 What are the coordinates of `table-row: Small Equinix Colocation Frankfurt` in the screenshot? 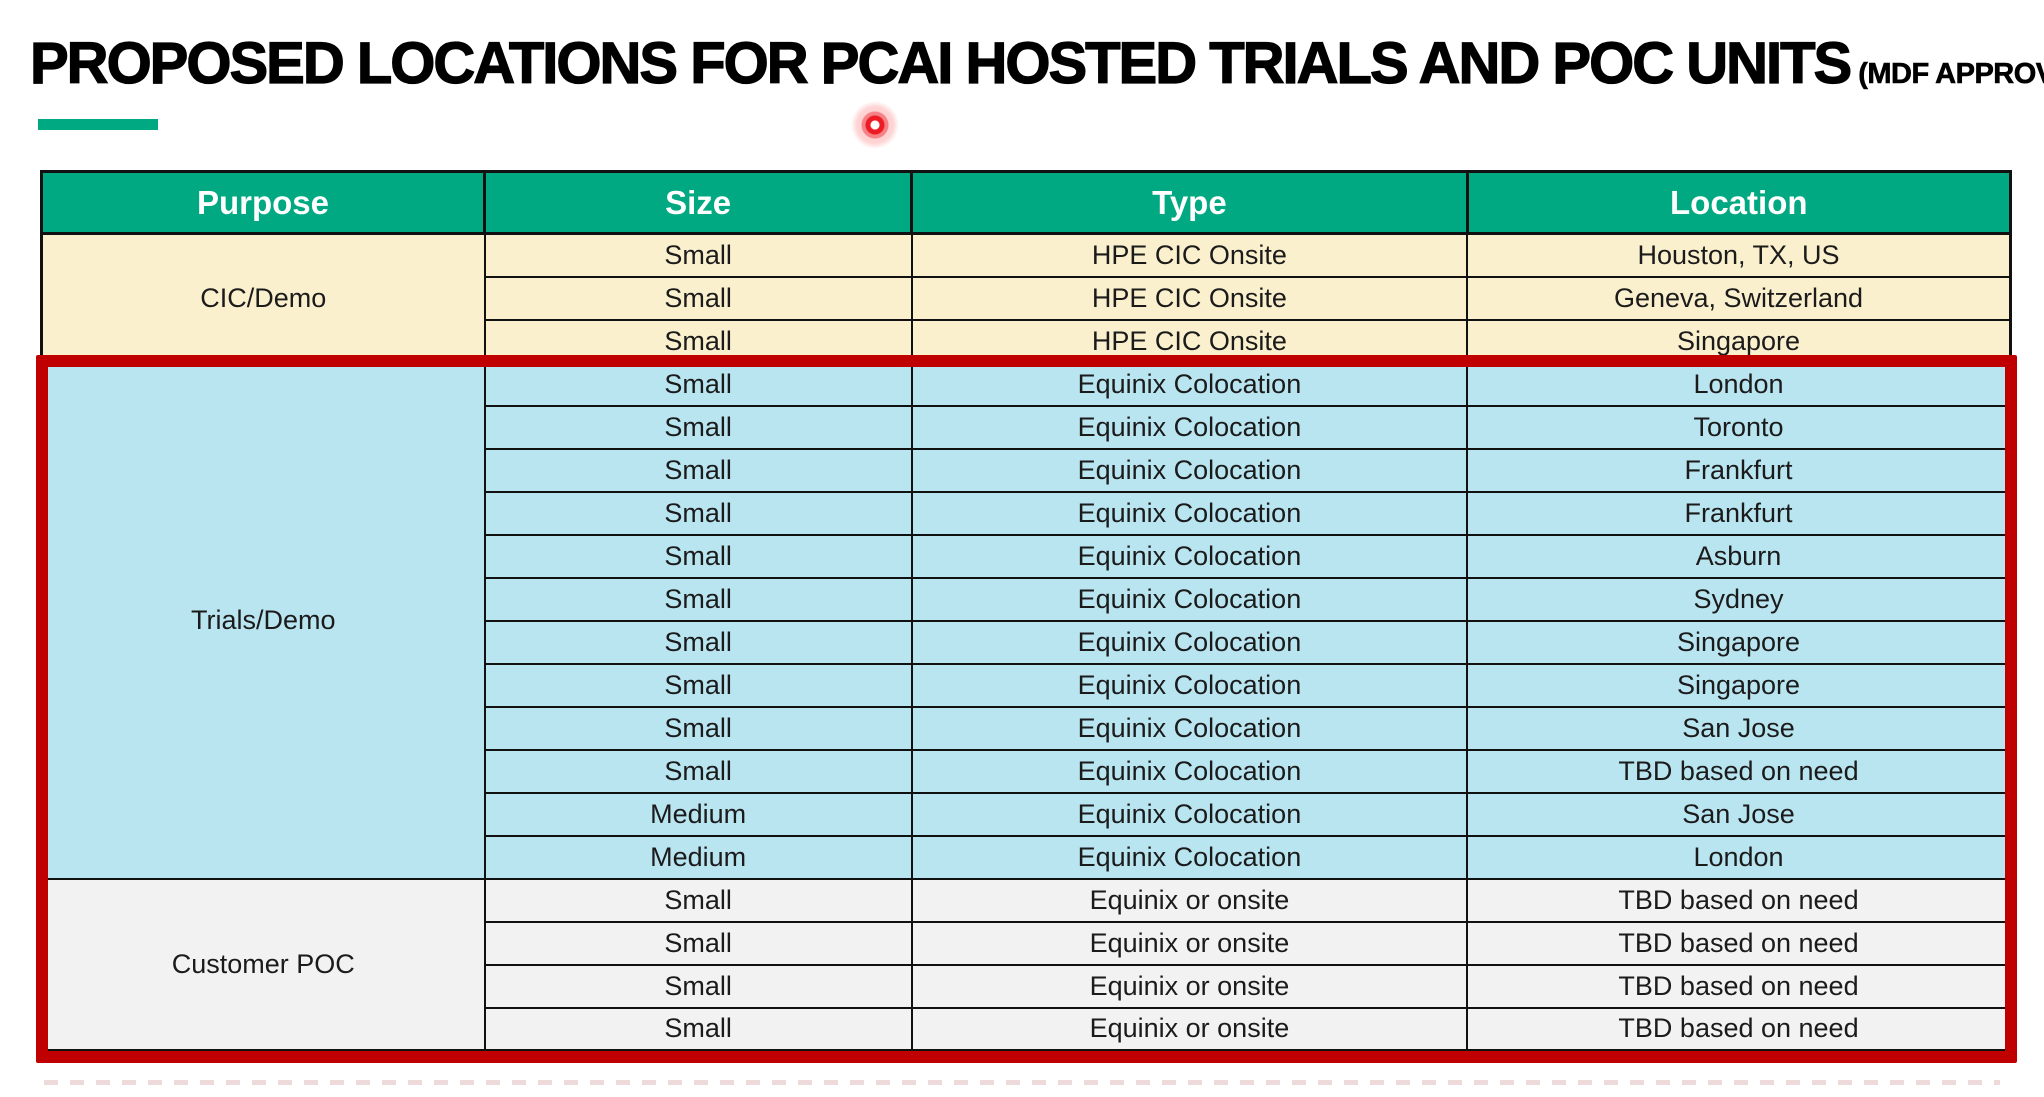 It's located at (1026, 470).